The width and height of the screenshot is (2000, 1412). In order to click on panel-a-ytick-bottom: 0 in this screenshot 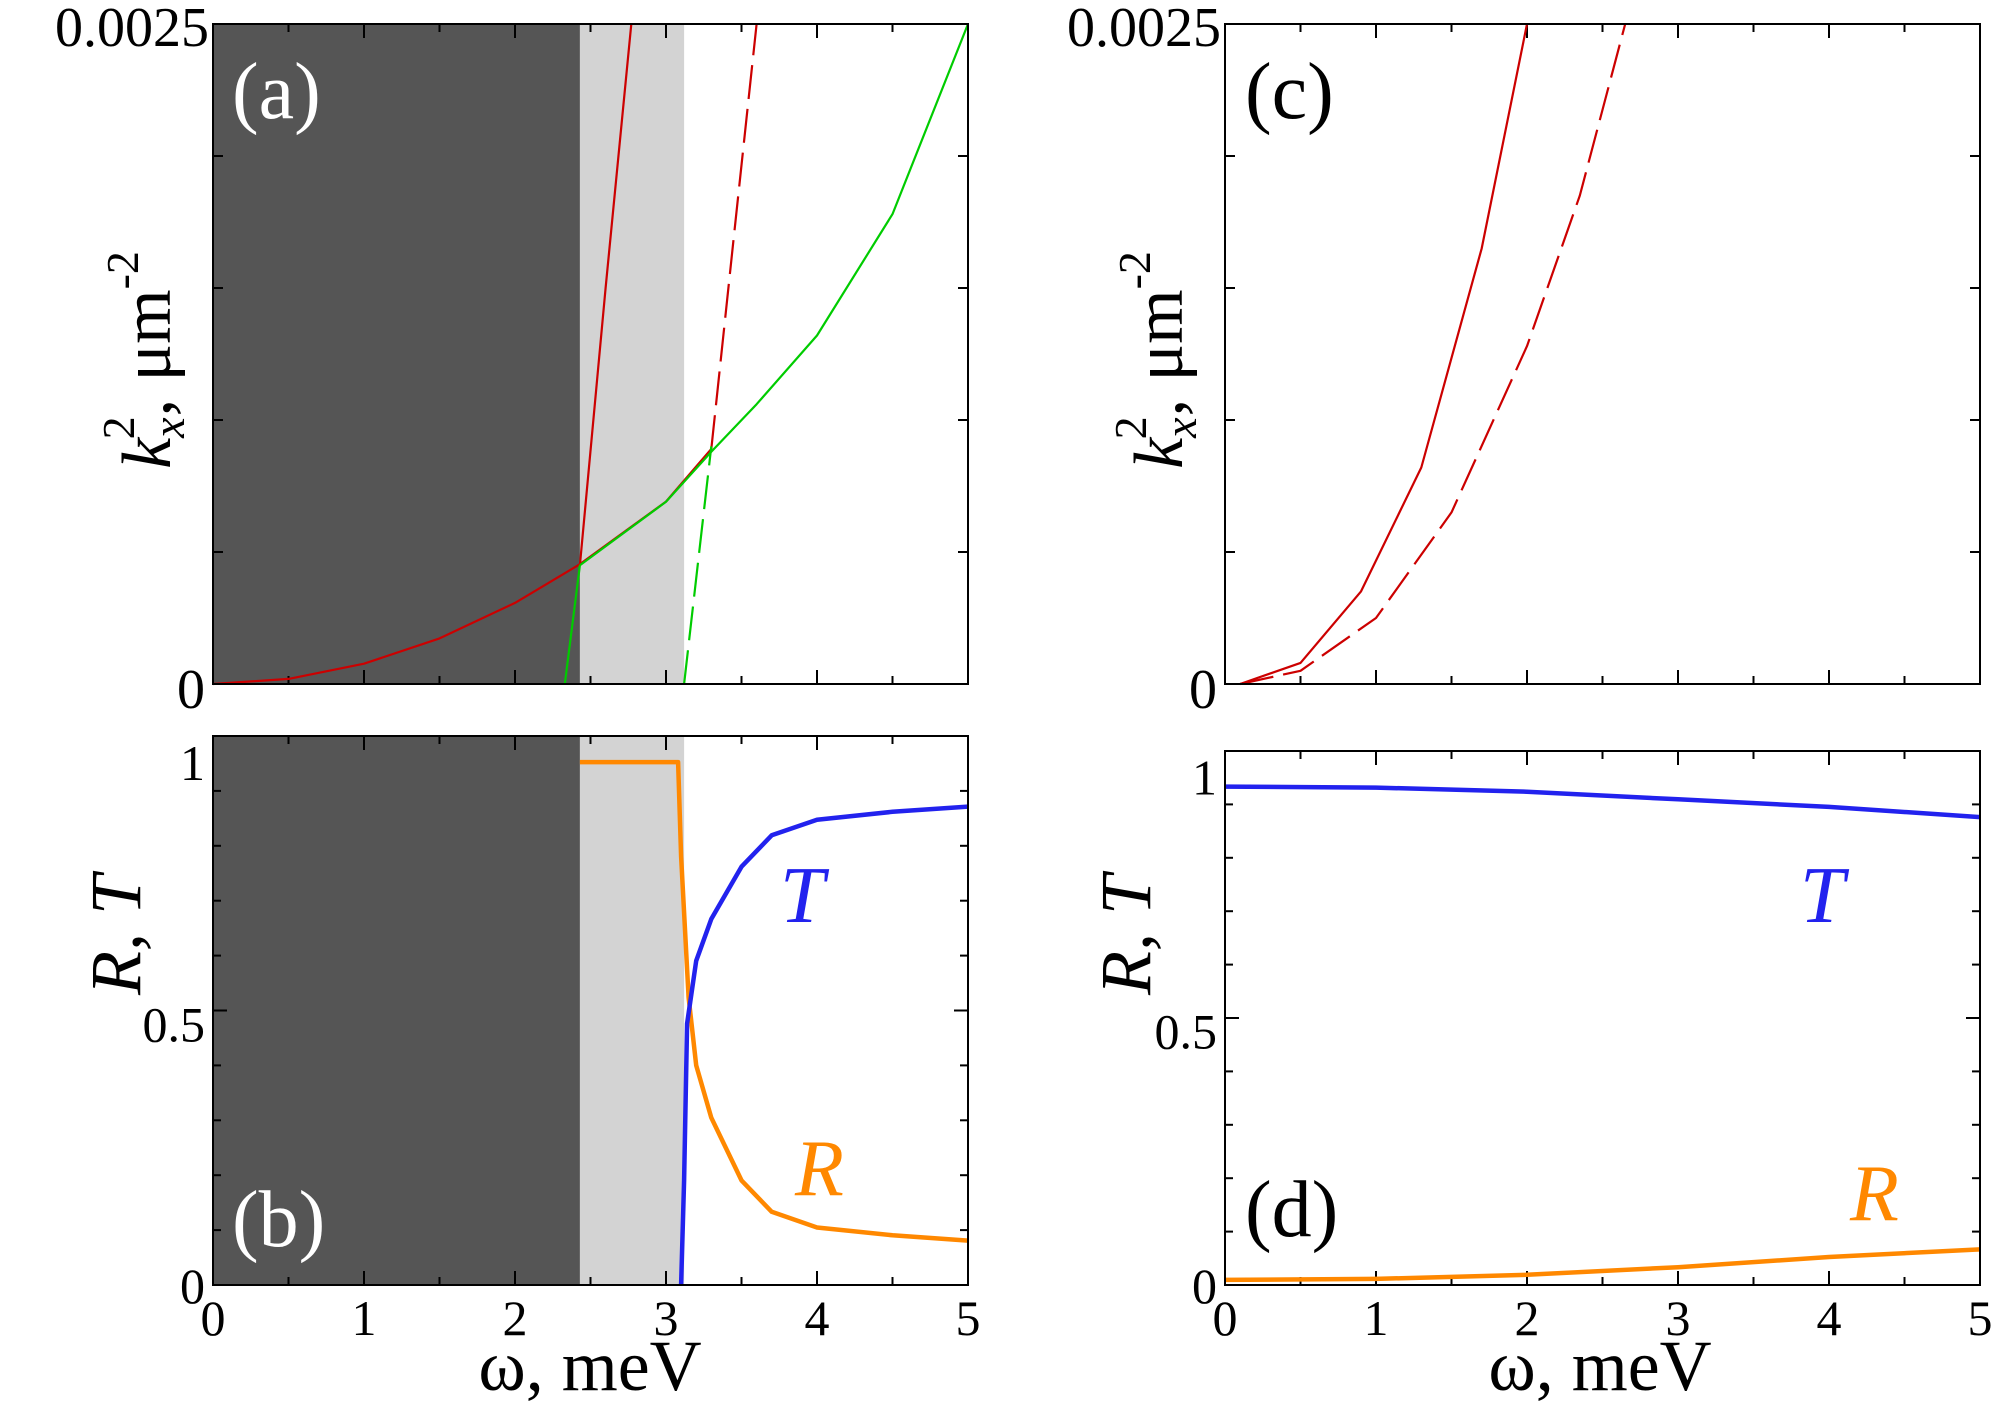, I will do `click(191, 690)`.